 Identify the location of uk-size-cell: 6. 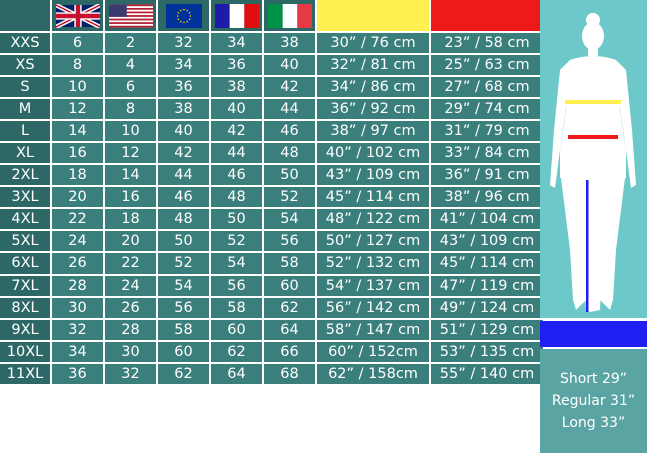
(77, 43).